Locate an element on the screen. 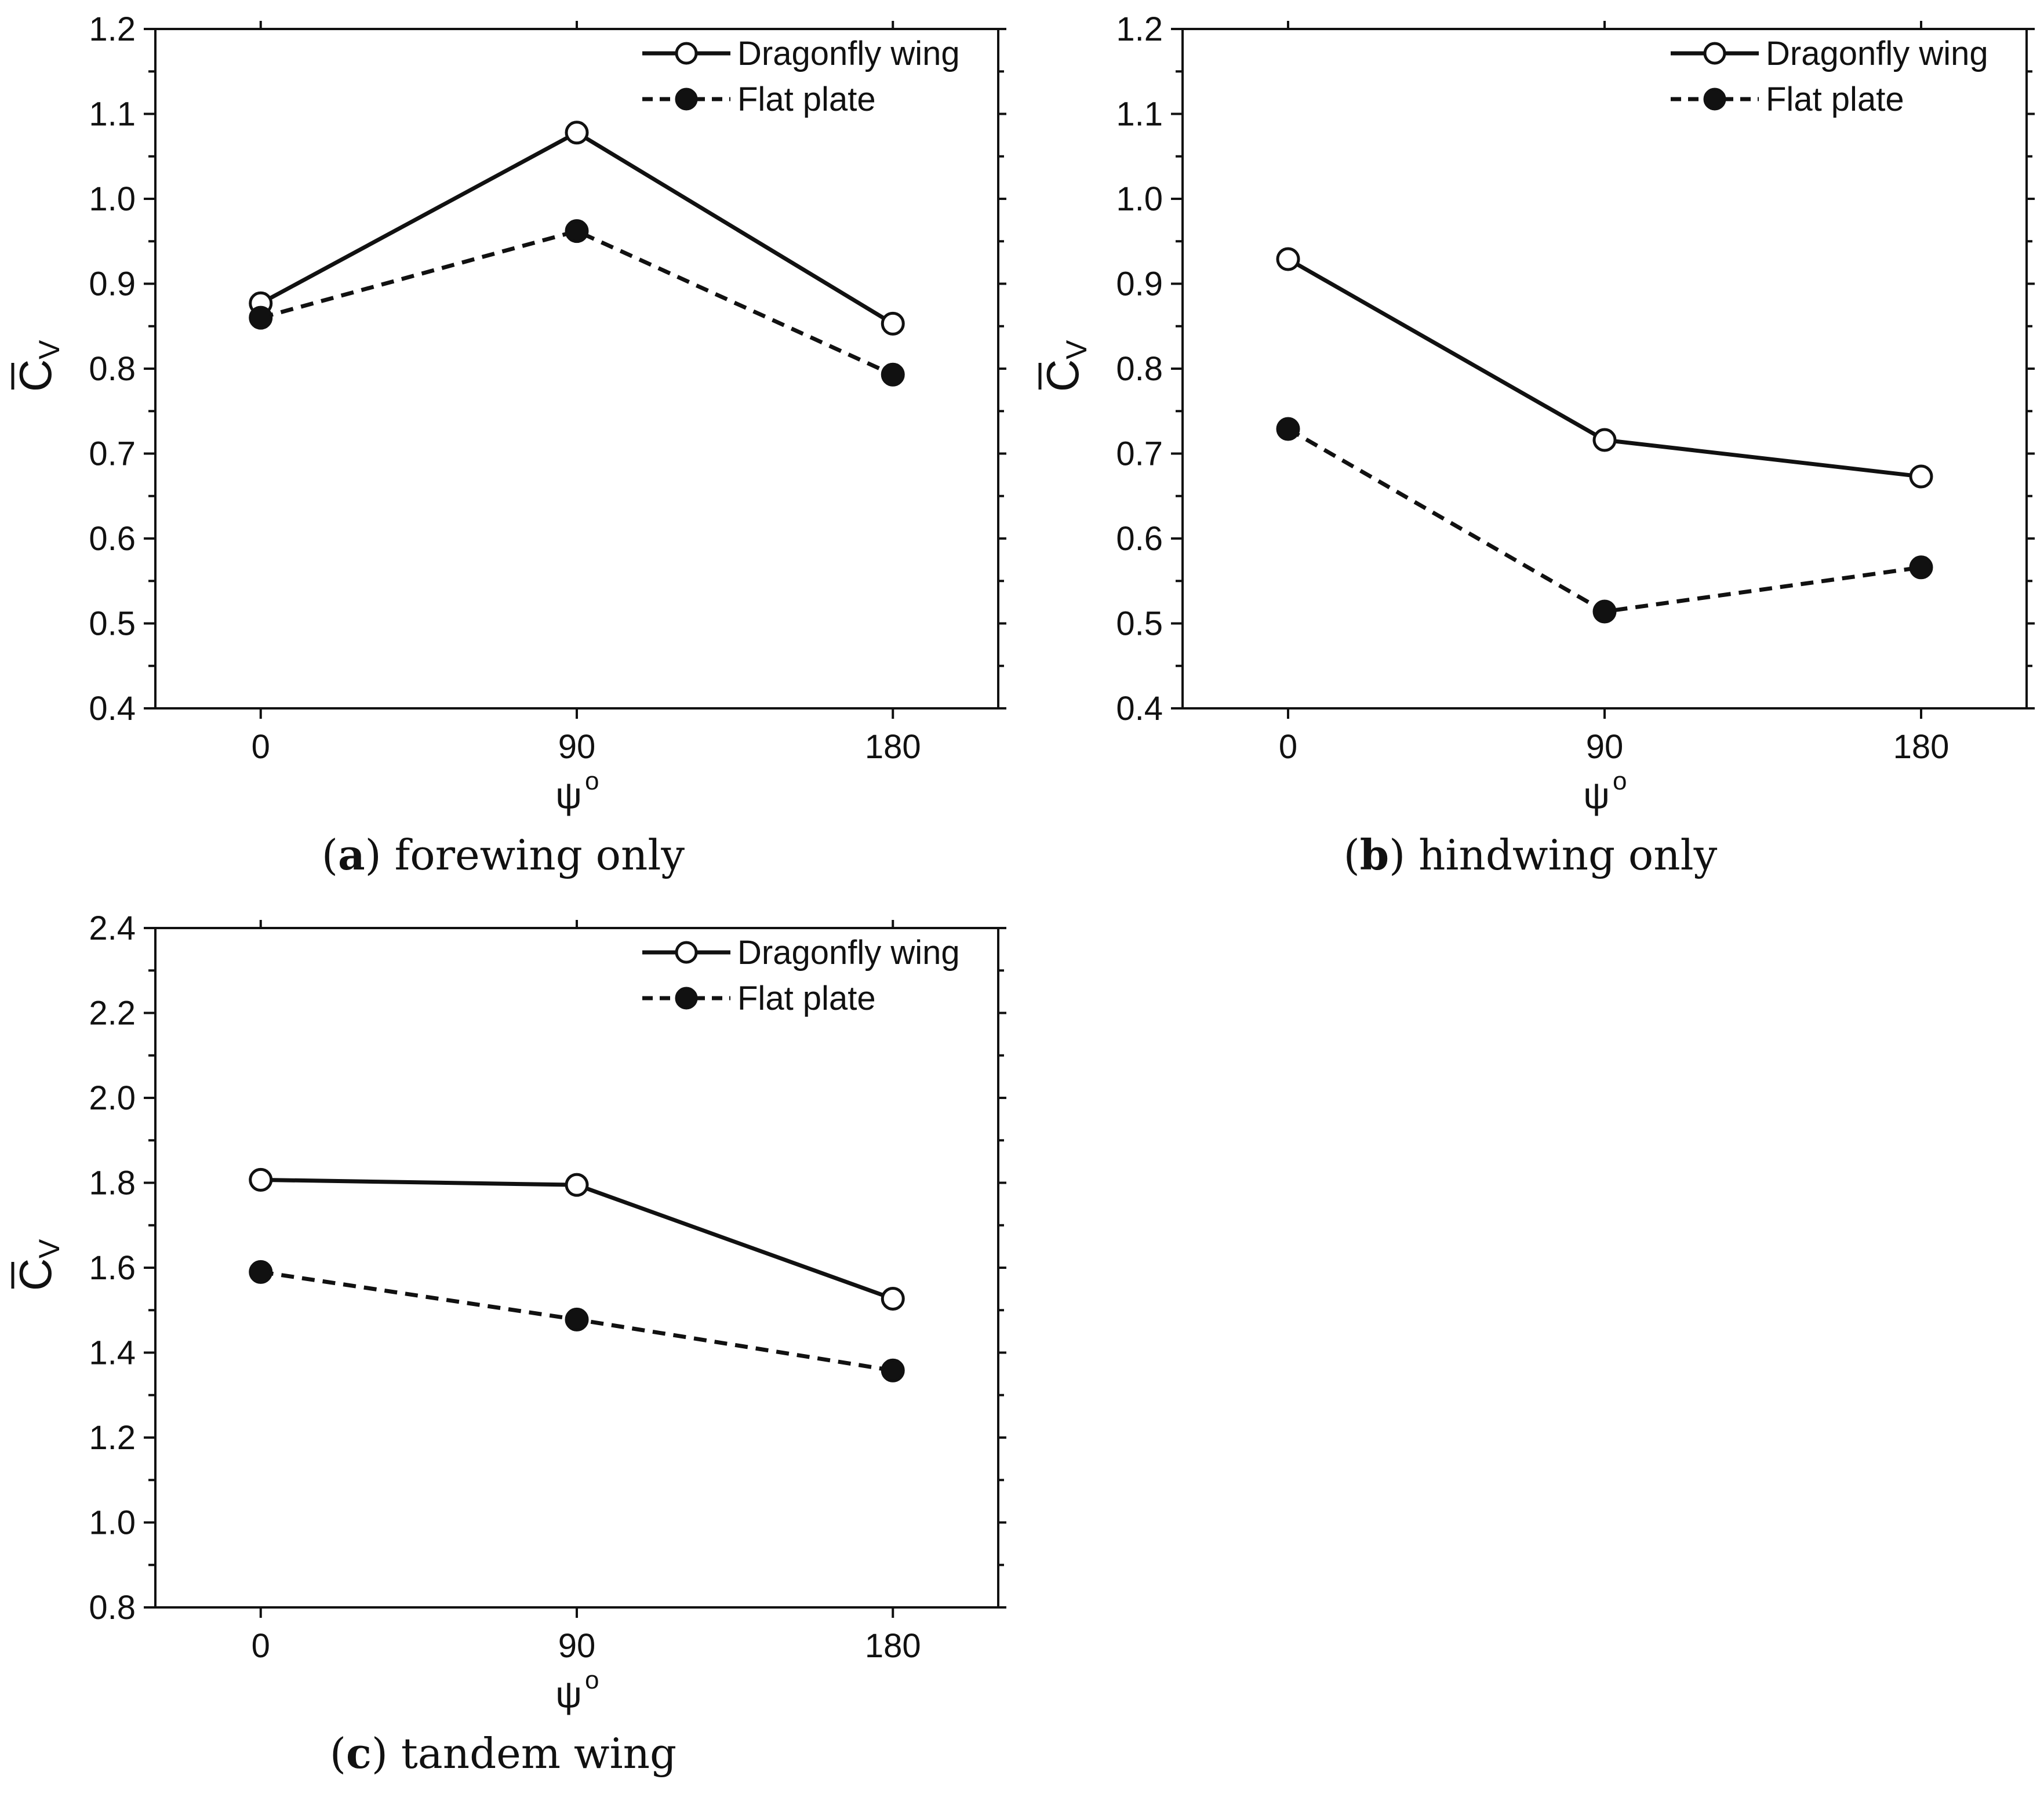 This screenshot has width=2044, height=1801. y-tick-label: 1.8 is located at coordinates (112, 1183).